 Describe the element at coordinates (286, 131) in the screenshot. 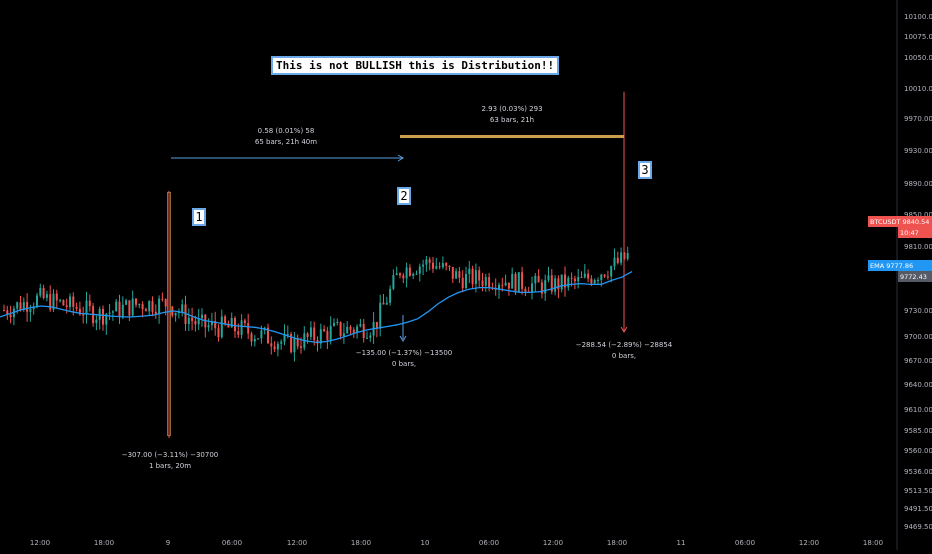

I see `measure_2-line1: 0.58 (0.01%) 58` at that location.